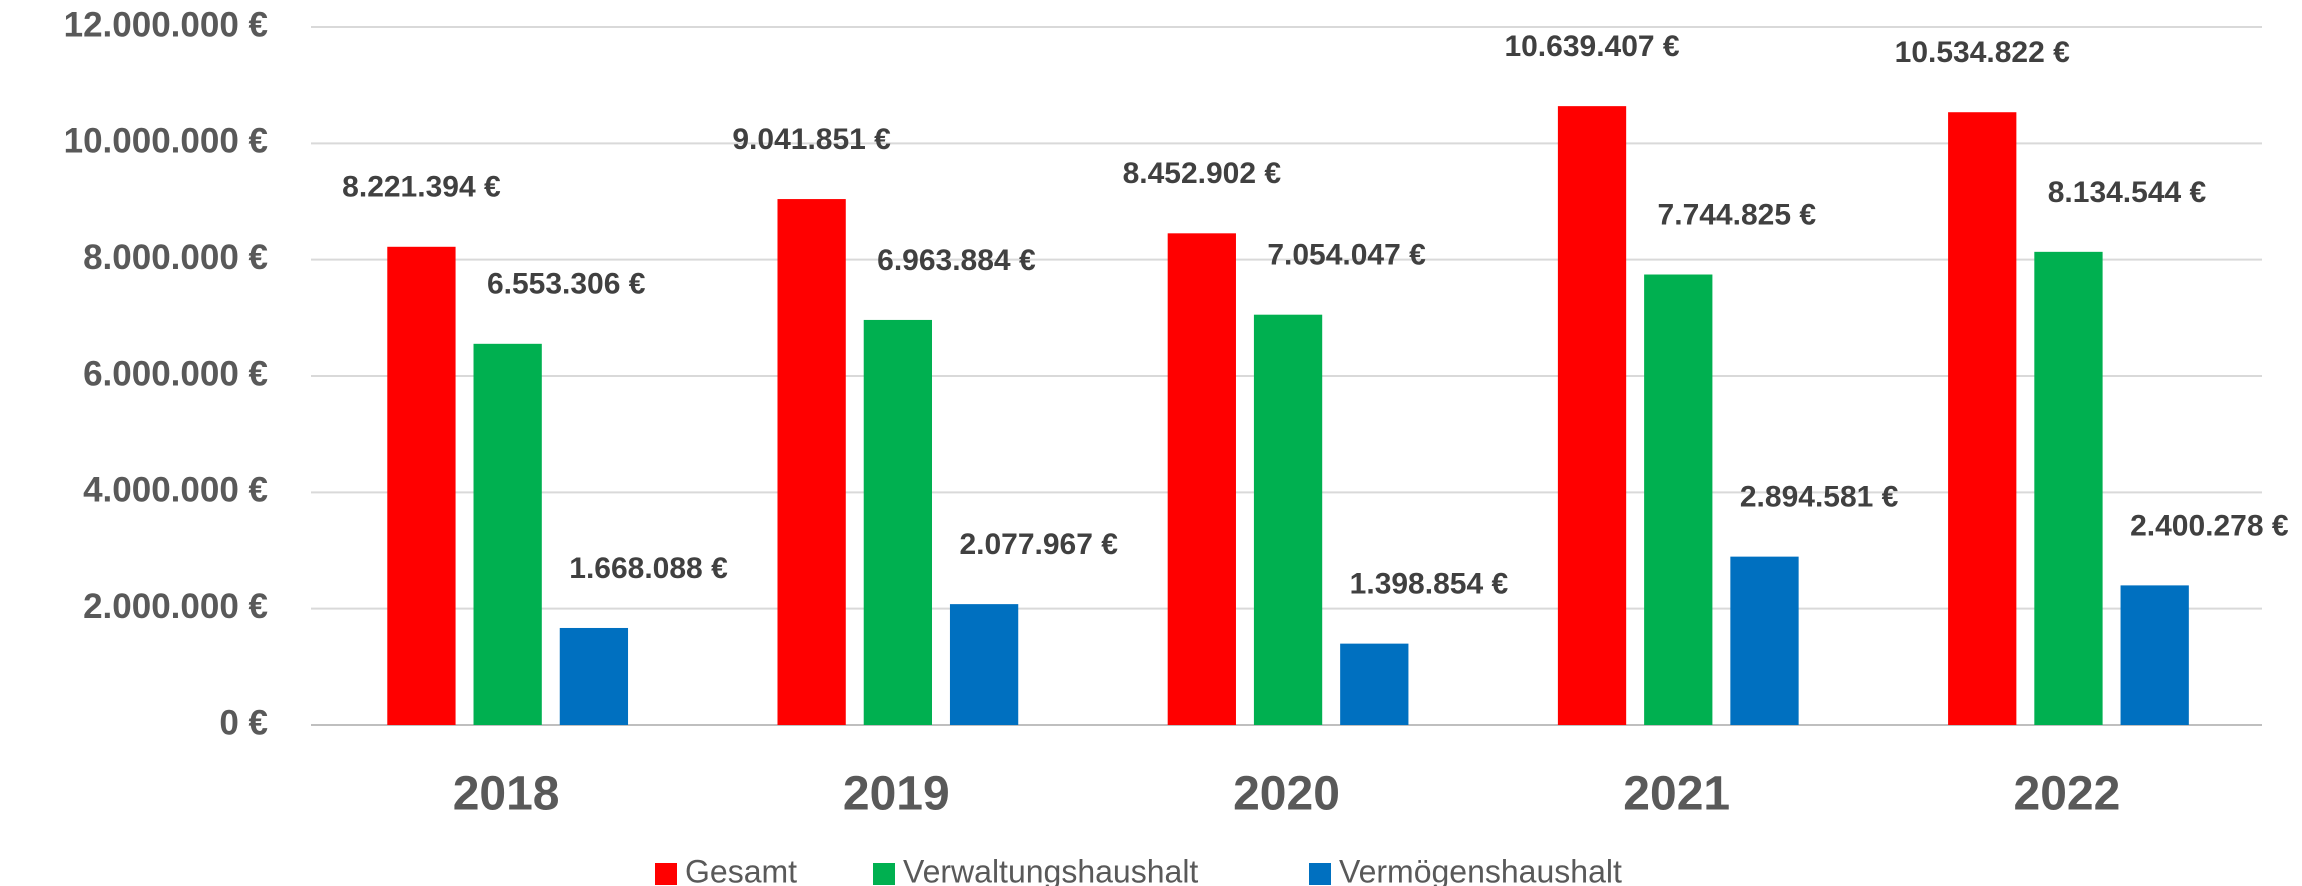 Image resolution: width=2302 pixels, height=886 pixels. I want to click on x-tick-label: 2021, so click(1676, 794).